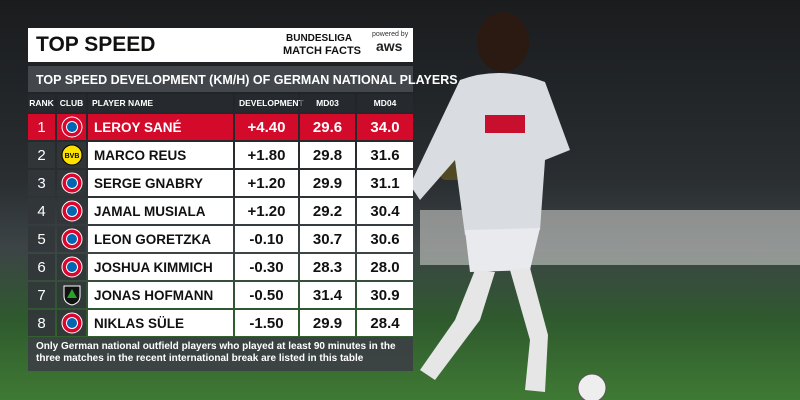  What do you see at coordinates (502, 250) in the screenshot?
I see `shorts` at bounding box center [502, 250].